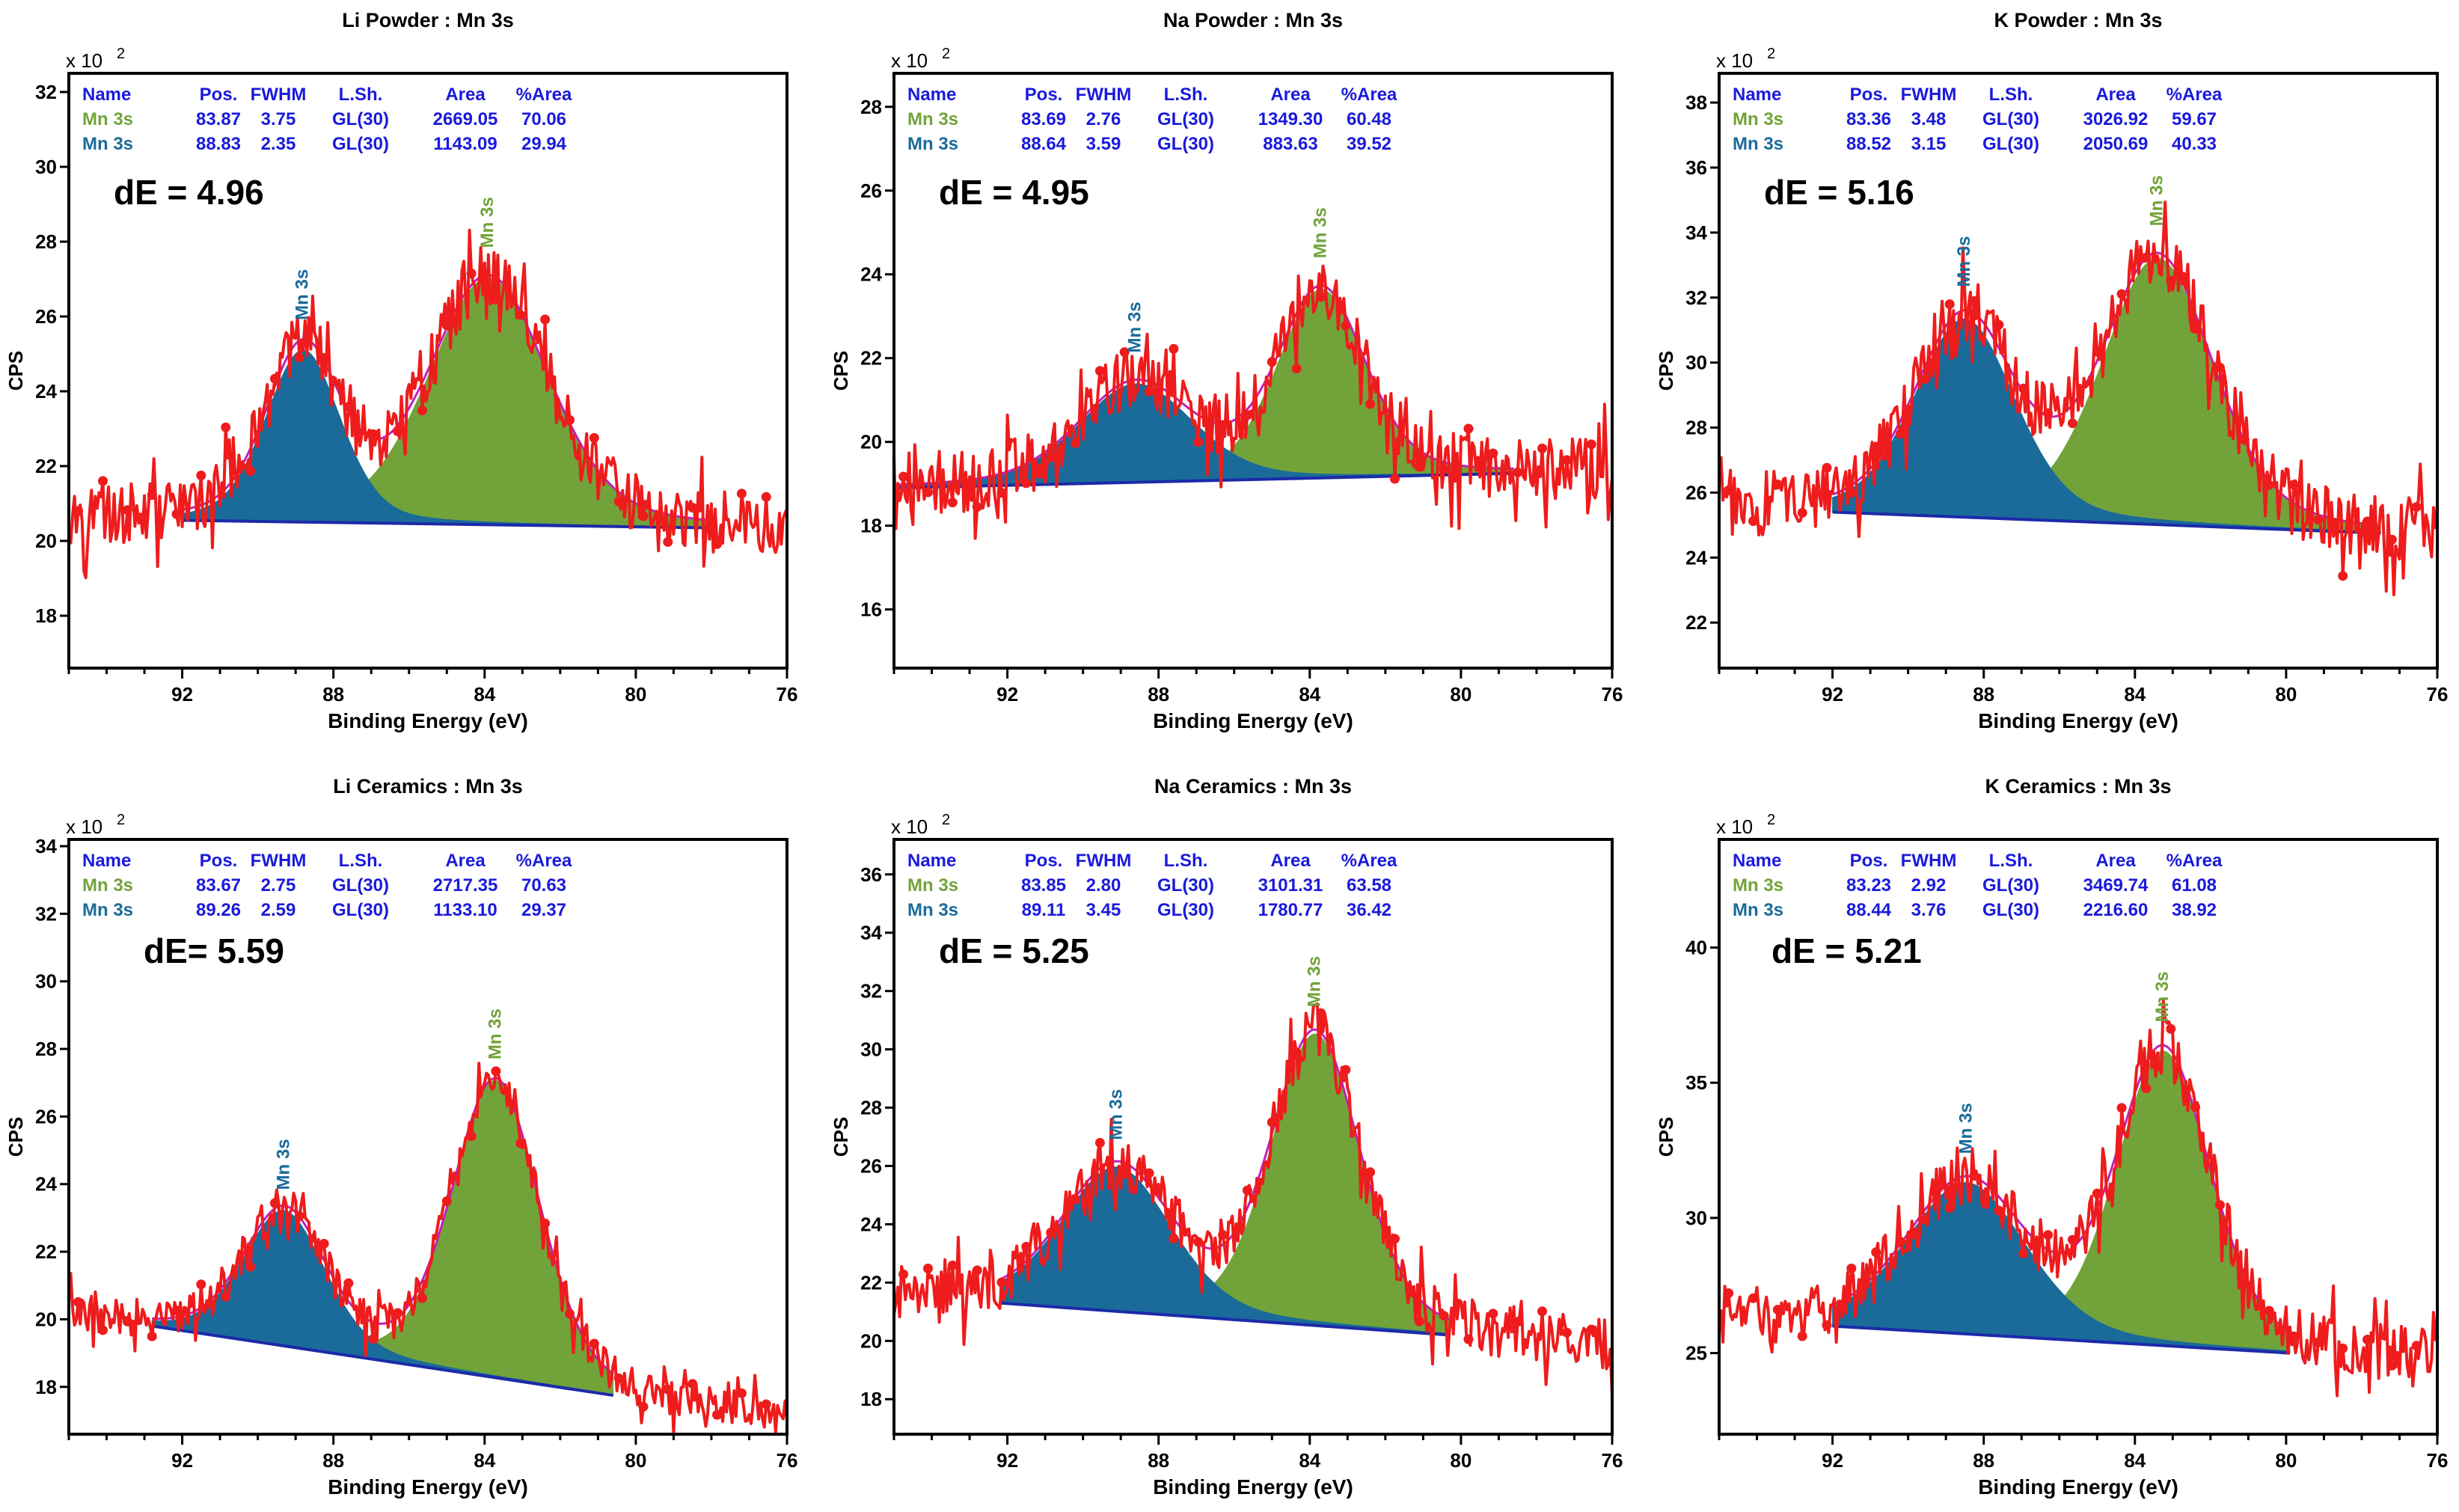  Describe the element at coordinates (1104, 861) in the screenshot. I see `table-header-cell: FWHM` at that location.